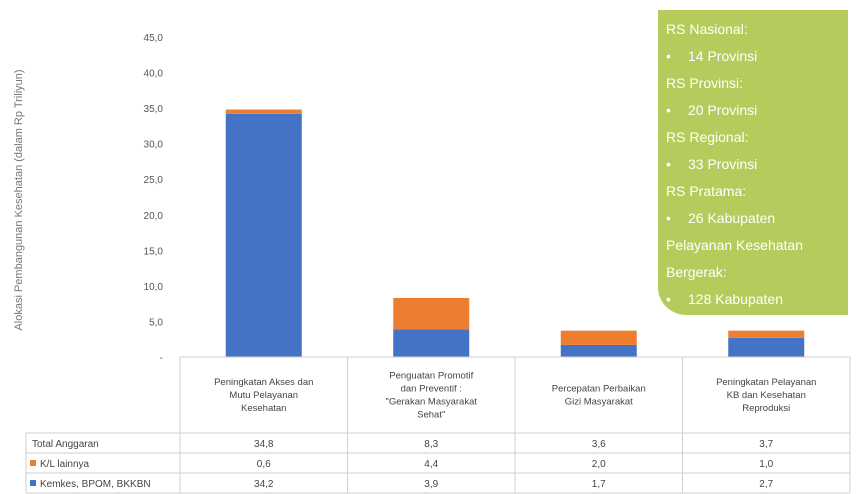 Image resolution: width=860 pixels, height=494 pixels. What do you see at coordinates (431, 402) in the screenshot?
I see `category-label: "Gerakan Masyarakat` at bounding box center [431, 402].